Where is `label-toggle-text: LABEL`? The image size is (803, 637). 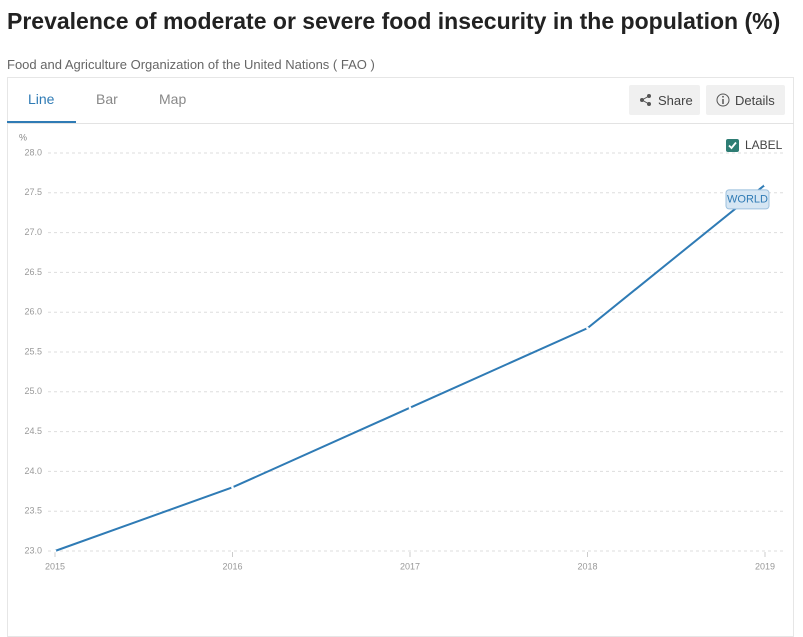
label-toggle-text: LABEL is located at coordinates (764, 145).